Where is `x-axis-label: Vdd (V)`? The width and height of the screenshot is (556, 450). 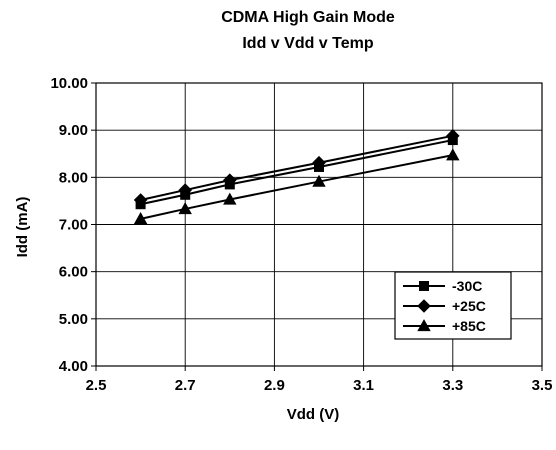
x-axis-label: Vdd (V) is located at coordinates (313, 414).